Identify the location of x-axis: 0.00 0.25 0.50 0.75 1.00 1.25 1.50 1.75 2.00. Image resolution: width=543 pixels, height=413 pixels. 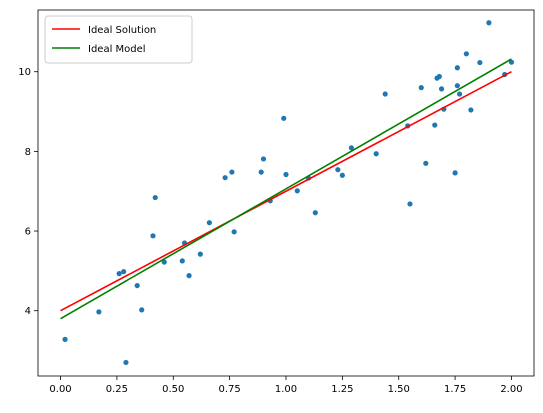
(286, 385).